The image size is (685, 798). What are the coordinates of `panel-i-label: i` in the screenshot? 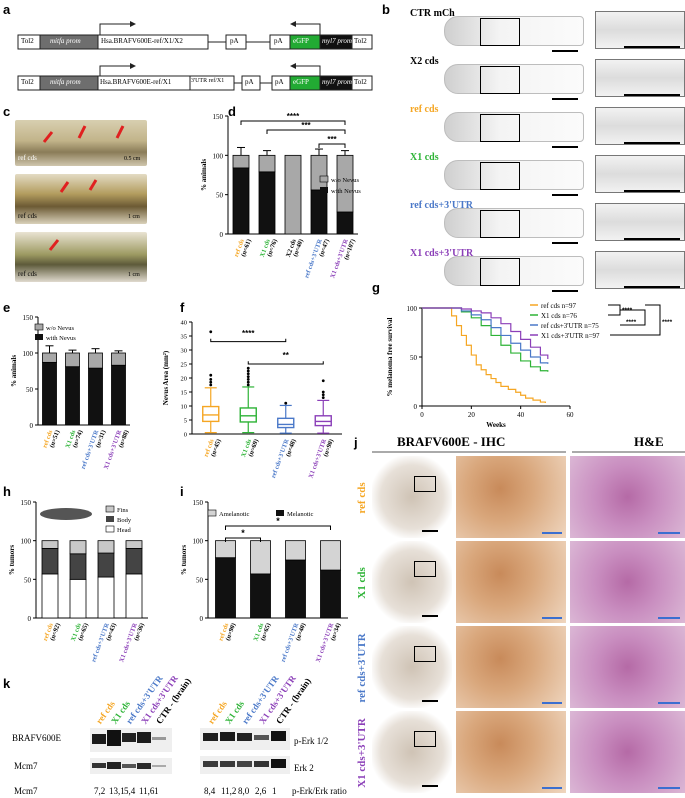 It's located at (182, 491).